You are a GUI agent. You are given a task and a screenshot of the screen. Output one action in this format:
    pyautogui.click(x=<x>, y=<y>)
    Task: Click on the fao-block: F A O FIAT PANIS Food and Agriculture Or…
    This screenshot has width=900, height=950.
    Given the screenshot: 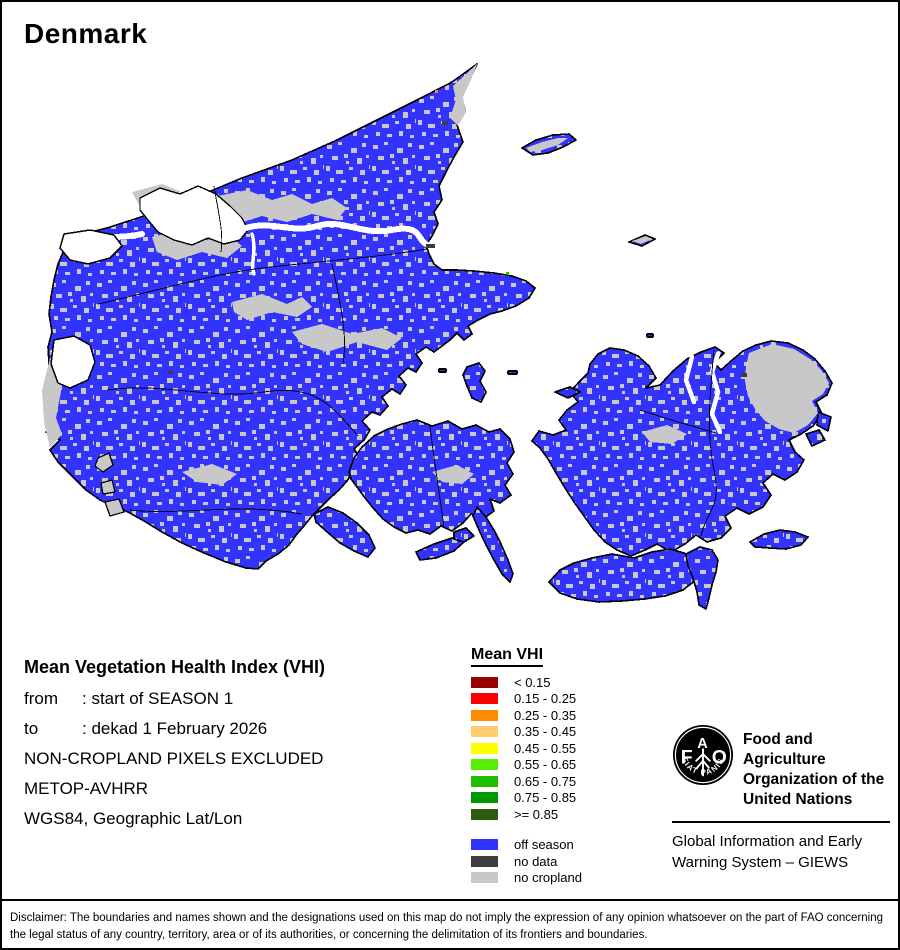 What is the action you would take?
    pyautogui.click(x=781, y=798)
    